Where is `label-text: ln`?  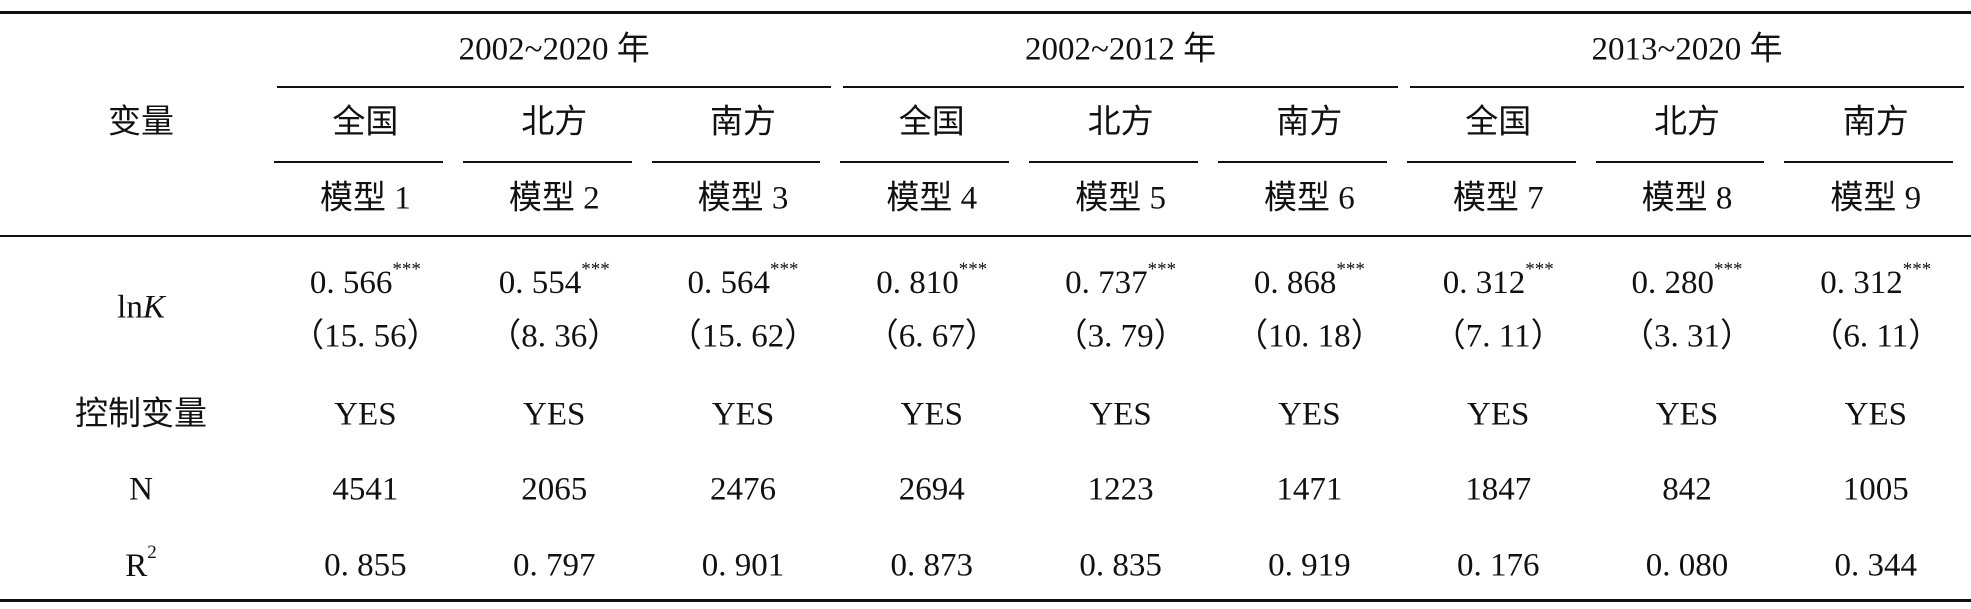 label-text: ln is located at coordinates (130, 307).